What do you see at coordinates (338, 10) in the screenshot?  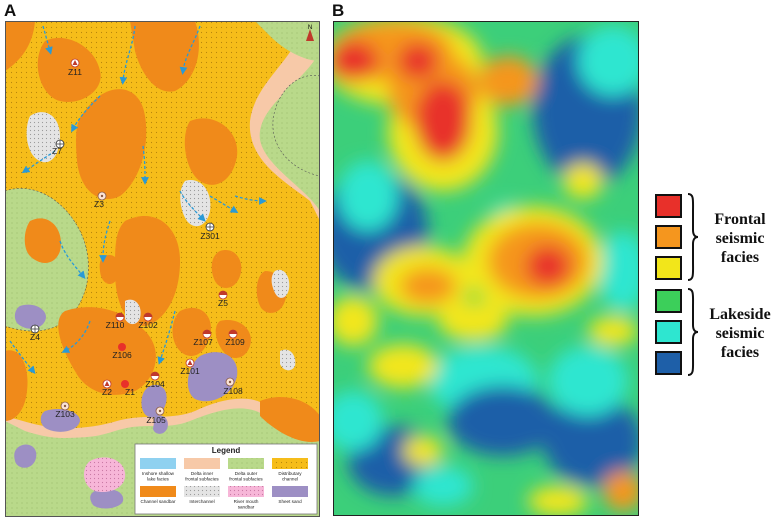 I see `panel-b-label: B` at bounding box center [338, 10].